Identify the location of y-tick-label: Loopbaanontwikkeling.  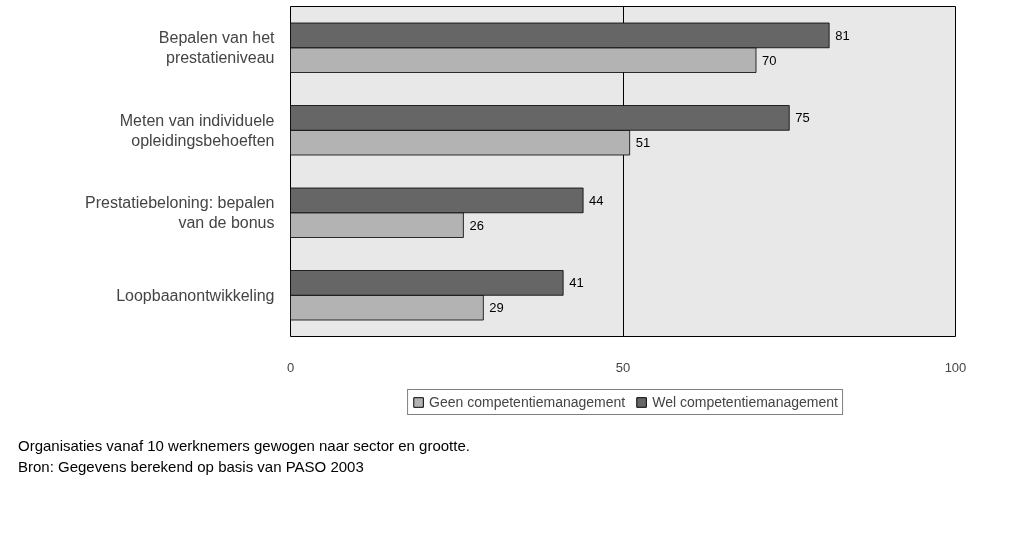
(195, 295).